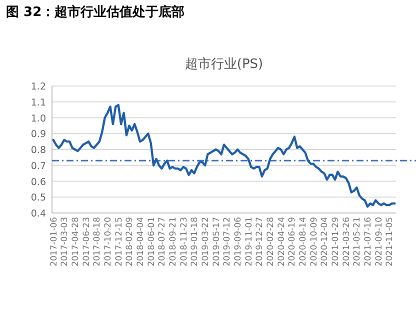  I want to click on x-tick-label: 2018-09-21, so click(173, 241).